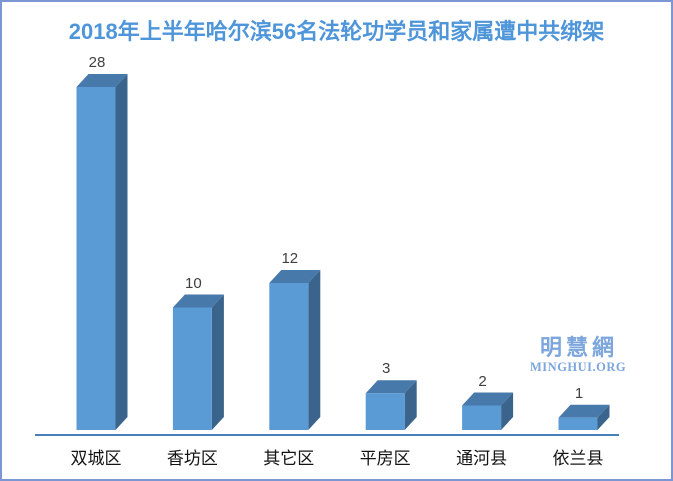 This screenshot has height=481, width=673. I want to click on bar-value-label: 10, so click(193, 283).